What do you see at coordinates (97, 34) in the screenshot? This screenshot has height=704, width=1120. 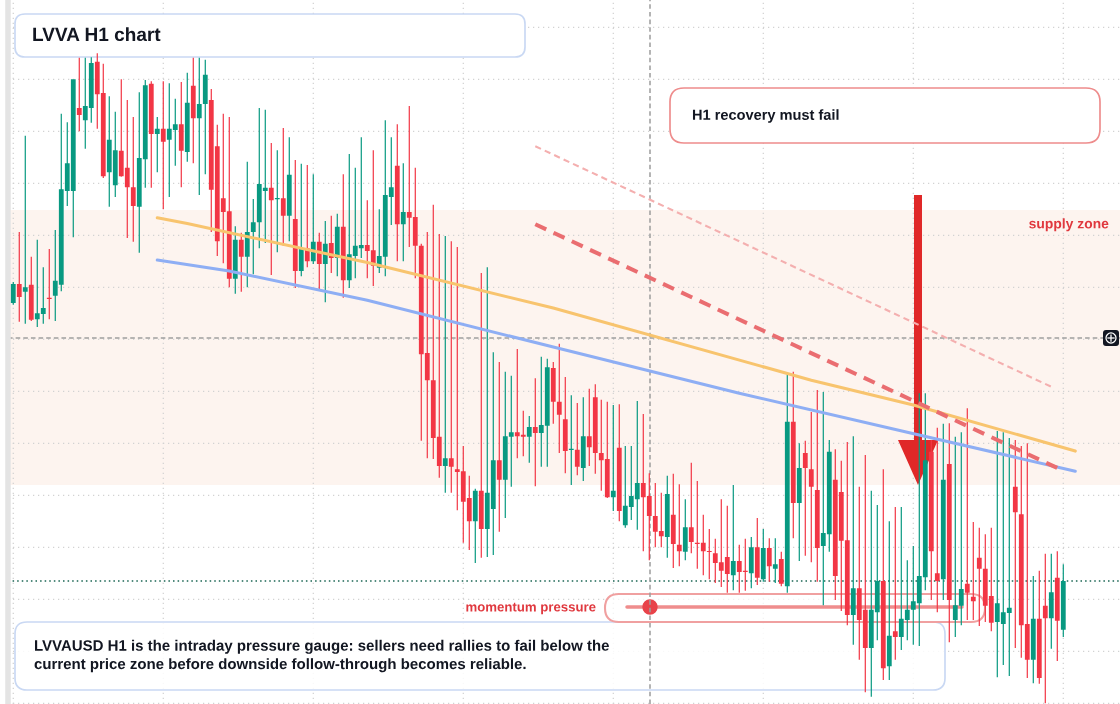 I see `chart-title: LVVA H1 chart` at bounding box center [97, 34].